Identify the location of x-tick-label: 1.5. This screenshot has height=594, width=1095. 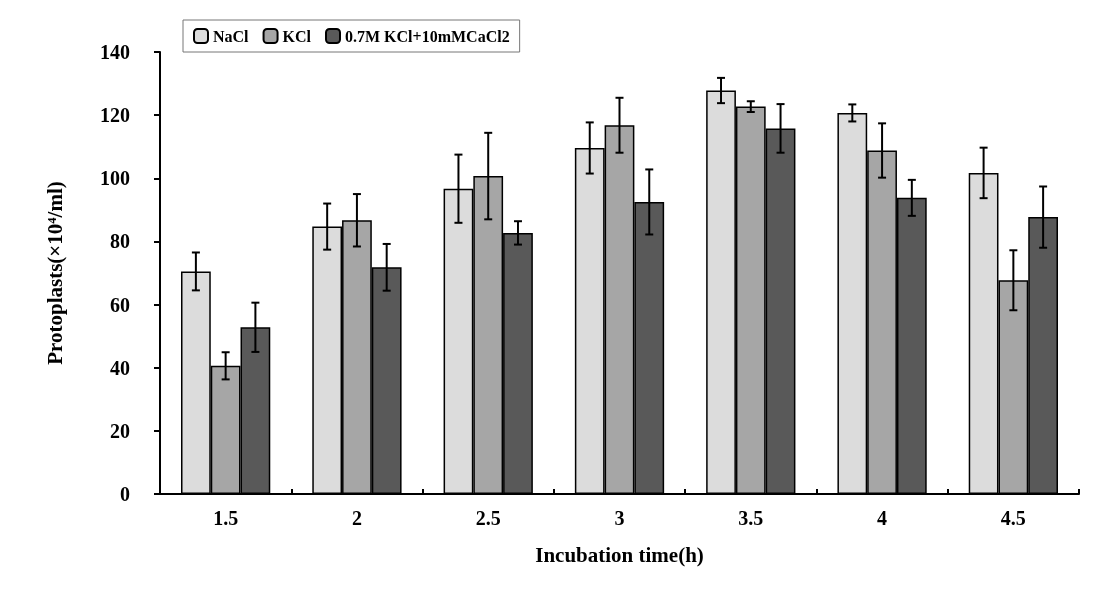
(226, 518).